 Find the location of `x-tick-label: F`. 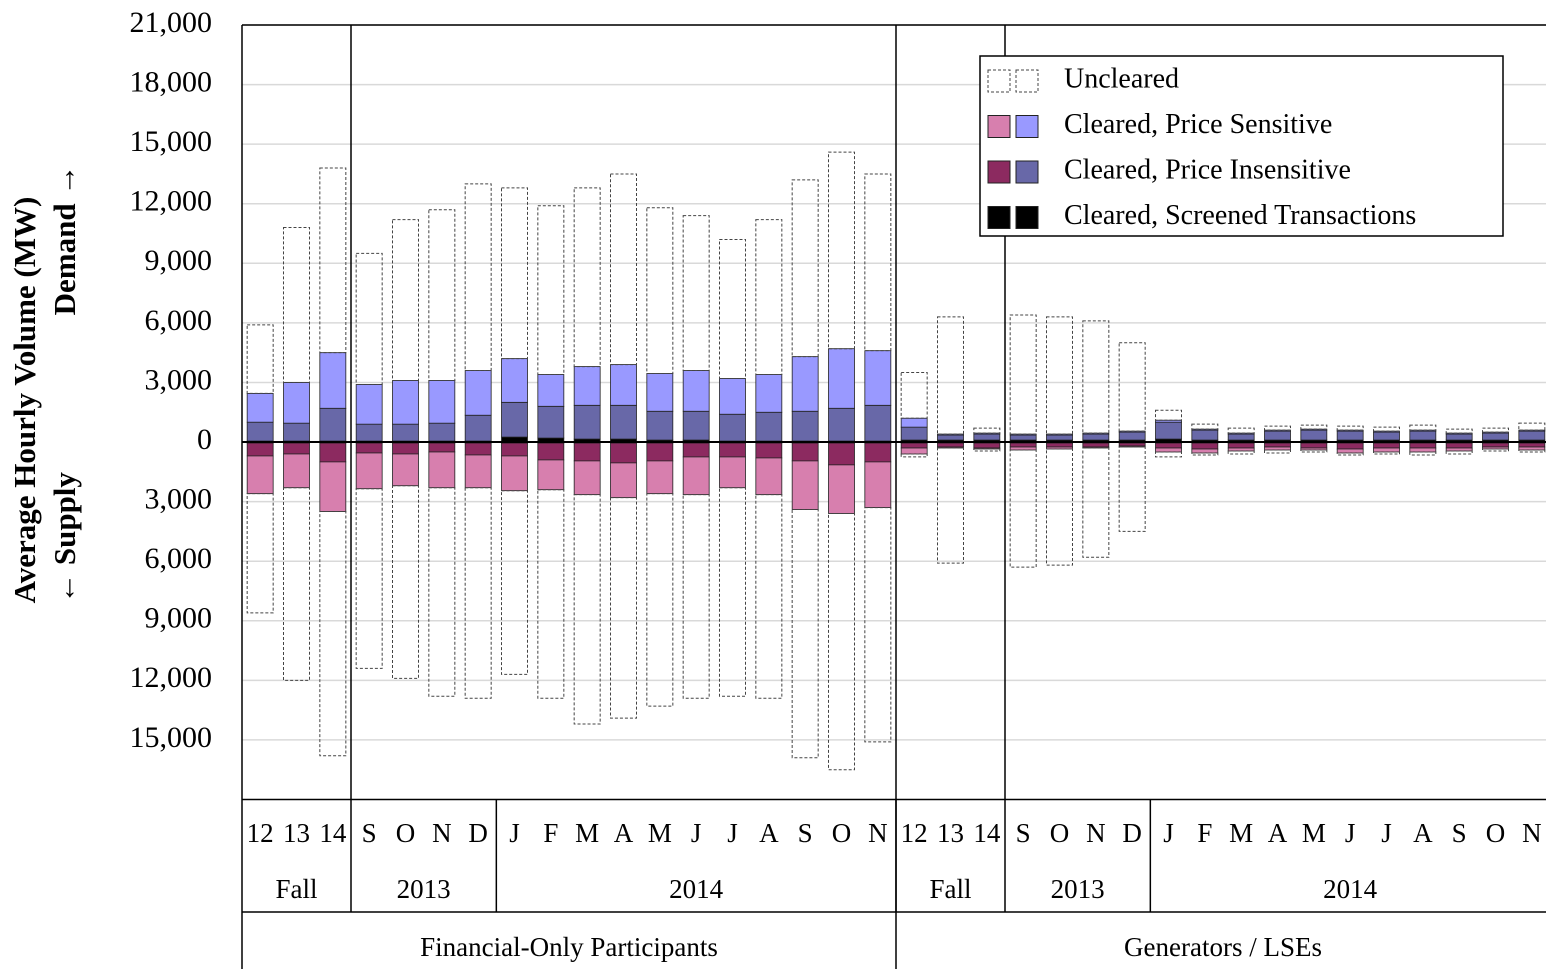

x-tick-label: F is located at coordinates (1204, 833).